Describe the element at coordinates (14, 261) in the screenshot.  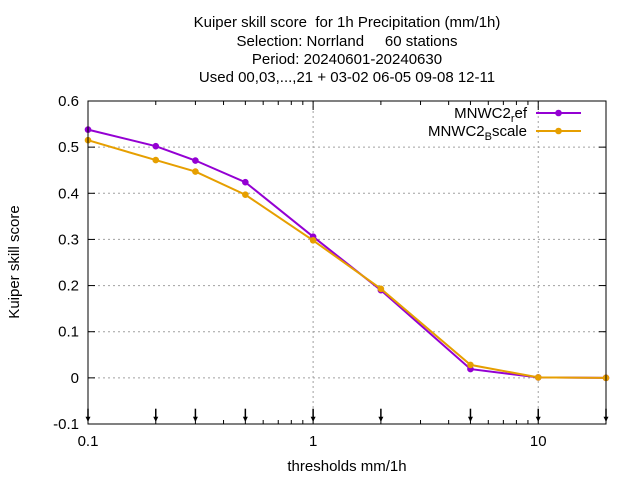
I see `y-axis-label: Kuiper skill score` at that location.